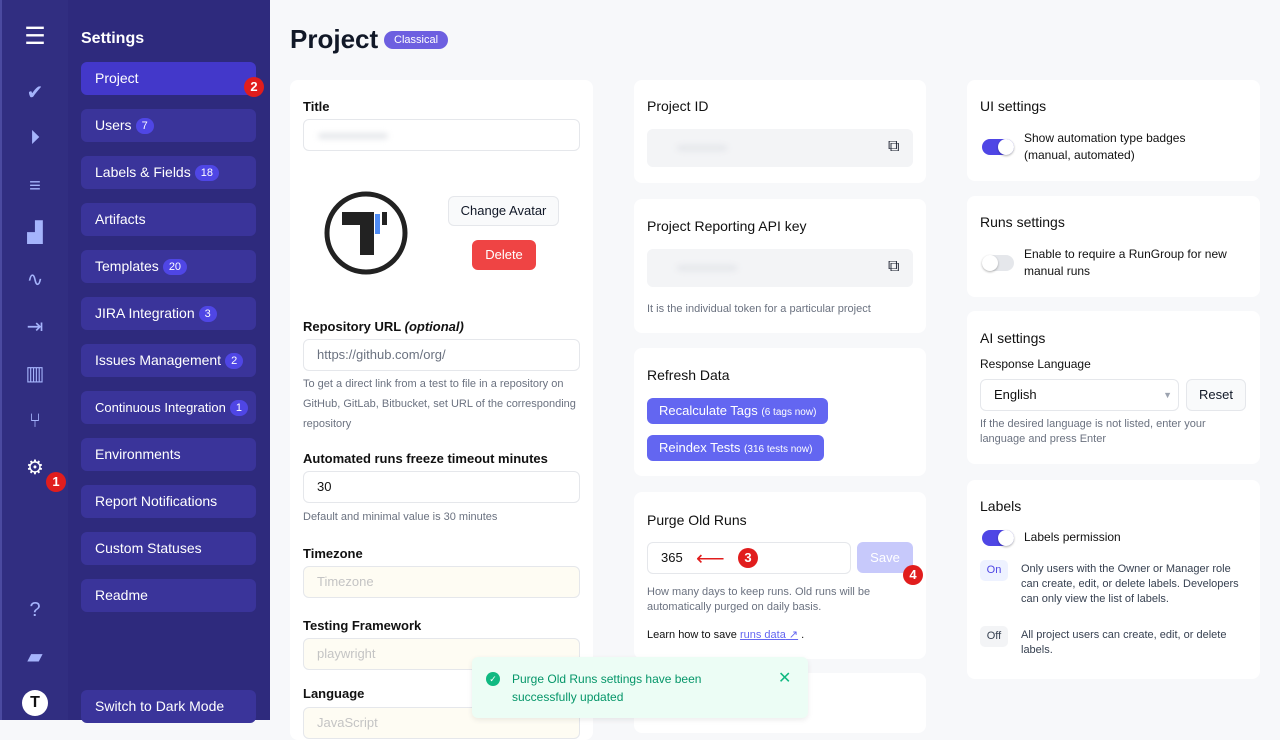 Image resolution: width=1280 pixels, height=740 pixels. Describe the element at coordinates (168, 125) in the screenshot. I see `sidebar-item: Users 7` at that location.